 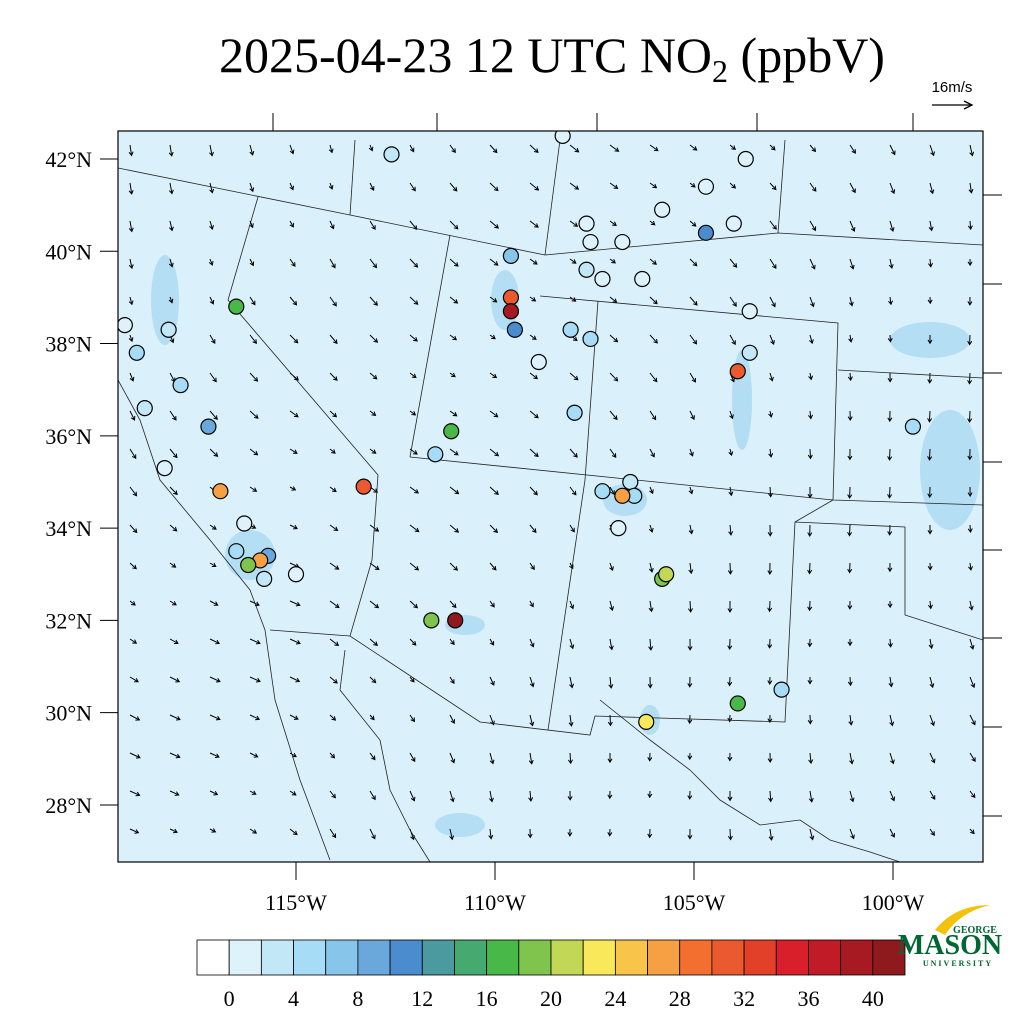 What do you see at coordinates (744, 998) in the screenshot?
I see `colorbar-label: 32` at bounding box center [744, 998].